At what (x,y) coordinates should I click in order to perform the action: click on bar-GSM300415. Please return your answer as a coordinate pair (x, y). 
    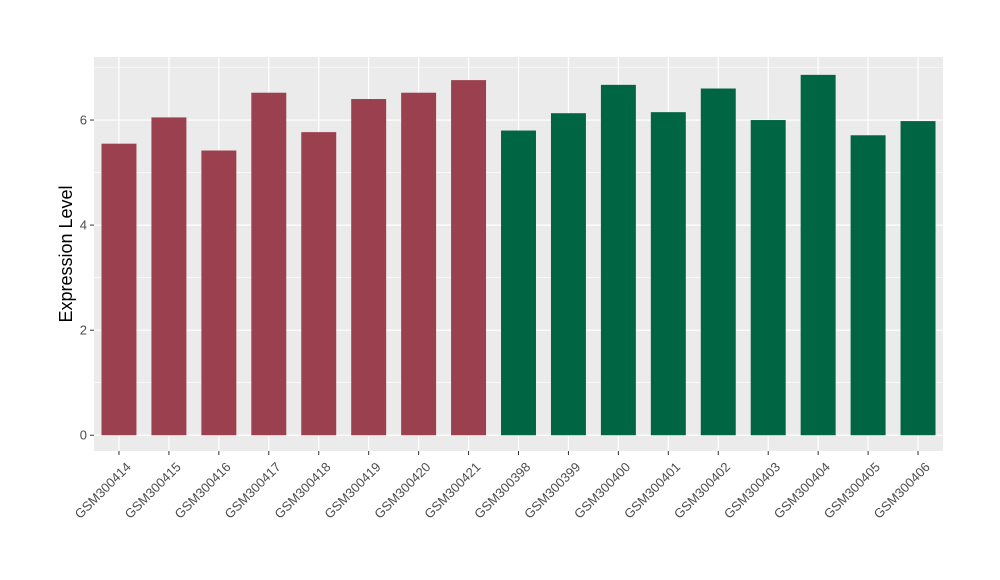
    Looking at the image, I should click on (169, 276).